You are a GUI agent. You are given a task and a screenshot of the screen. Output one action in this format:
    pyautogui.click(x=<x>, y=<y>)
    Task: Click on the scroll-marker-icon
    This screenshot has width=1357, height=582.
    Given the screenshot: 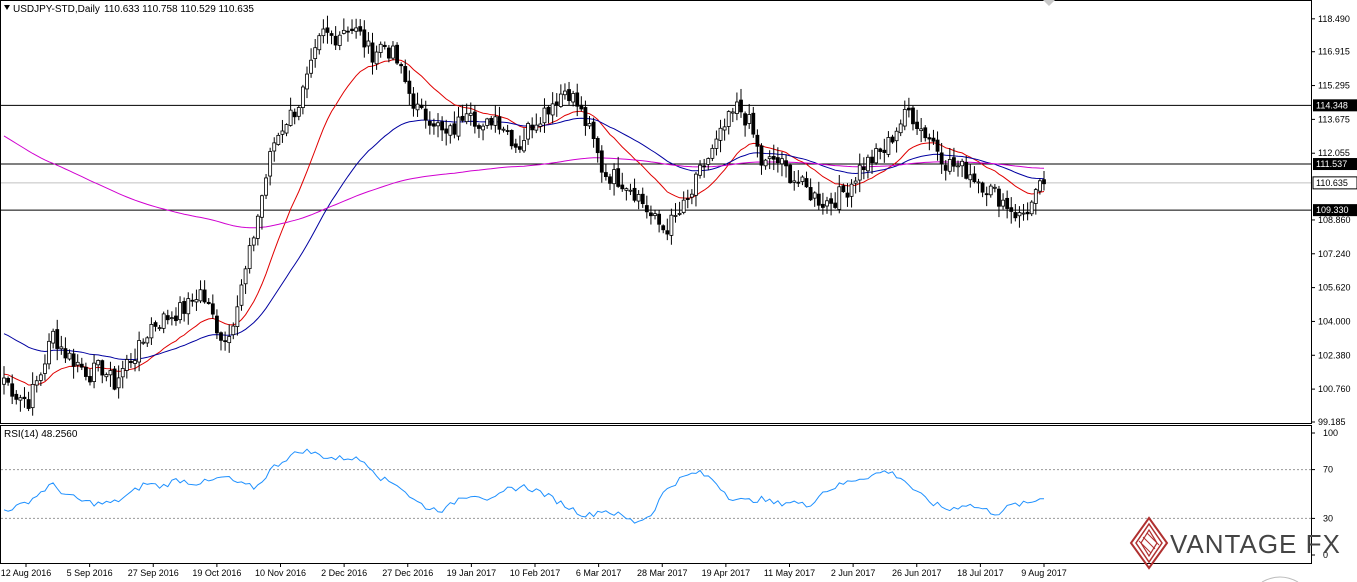 What is the action you would take?
    pyautogui.click(x=1049, y=3)
    